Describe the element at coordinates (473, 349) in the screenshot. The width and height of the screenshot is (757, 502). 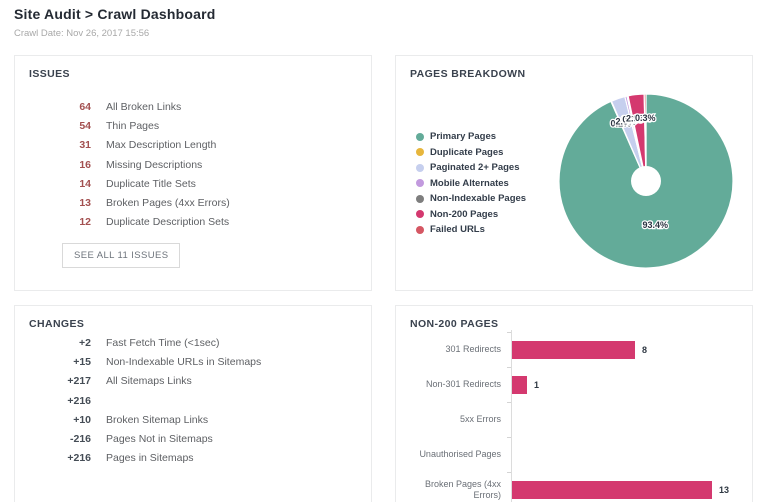
I see `bar-category-label: 301 Redirects` at that location.